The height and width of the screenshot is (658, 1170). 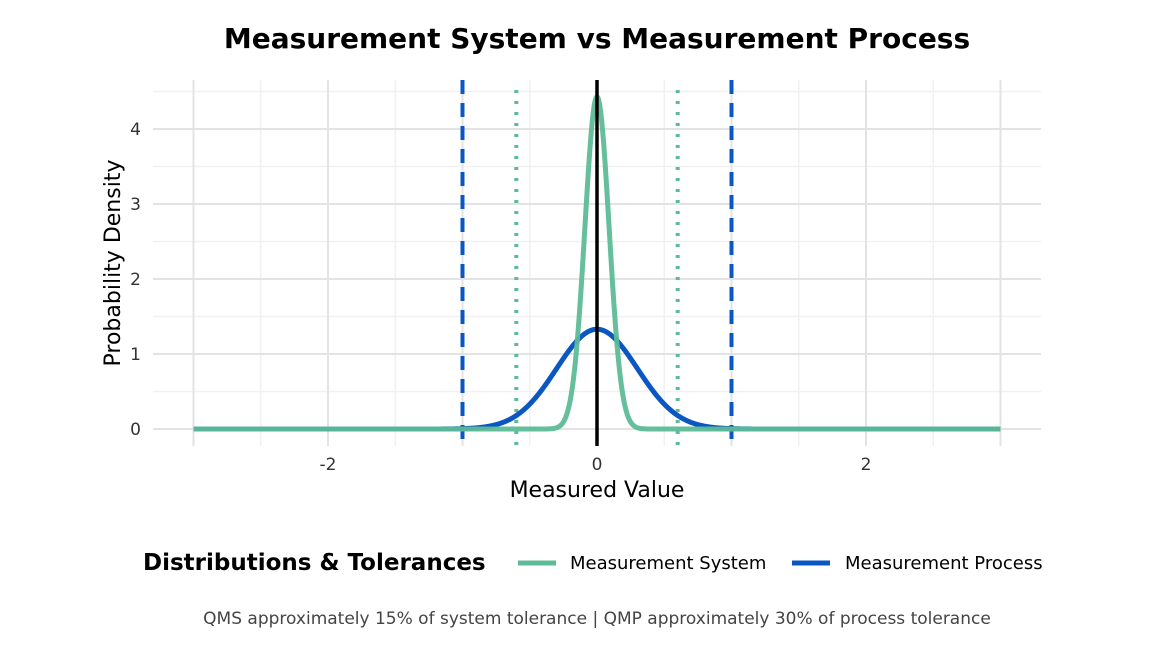 What do you see at coordinates (113, 263) in the screenshot?
I see `y-axis-title: Probability Density` at bounding box center [113, 263].